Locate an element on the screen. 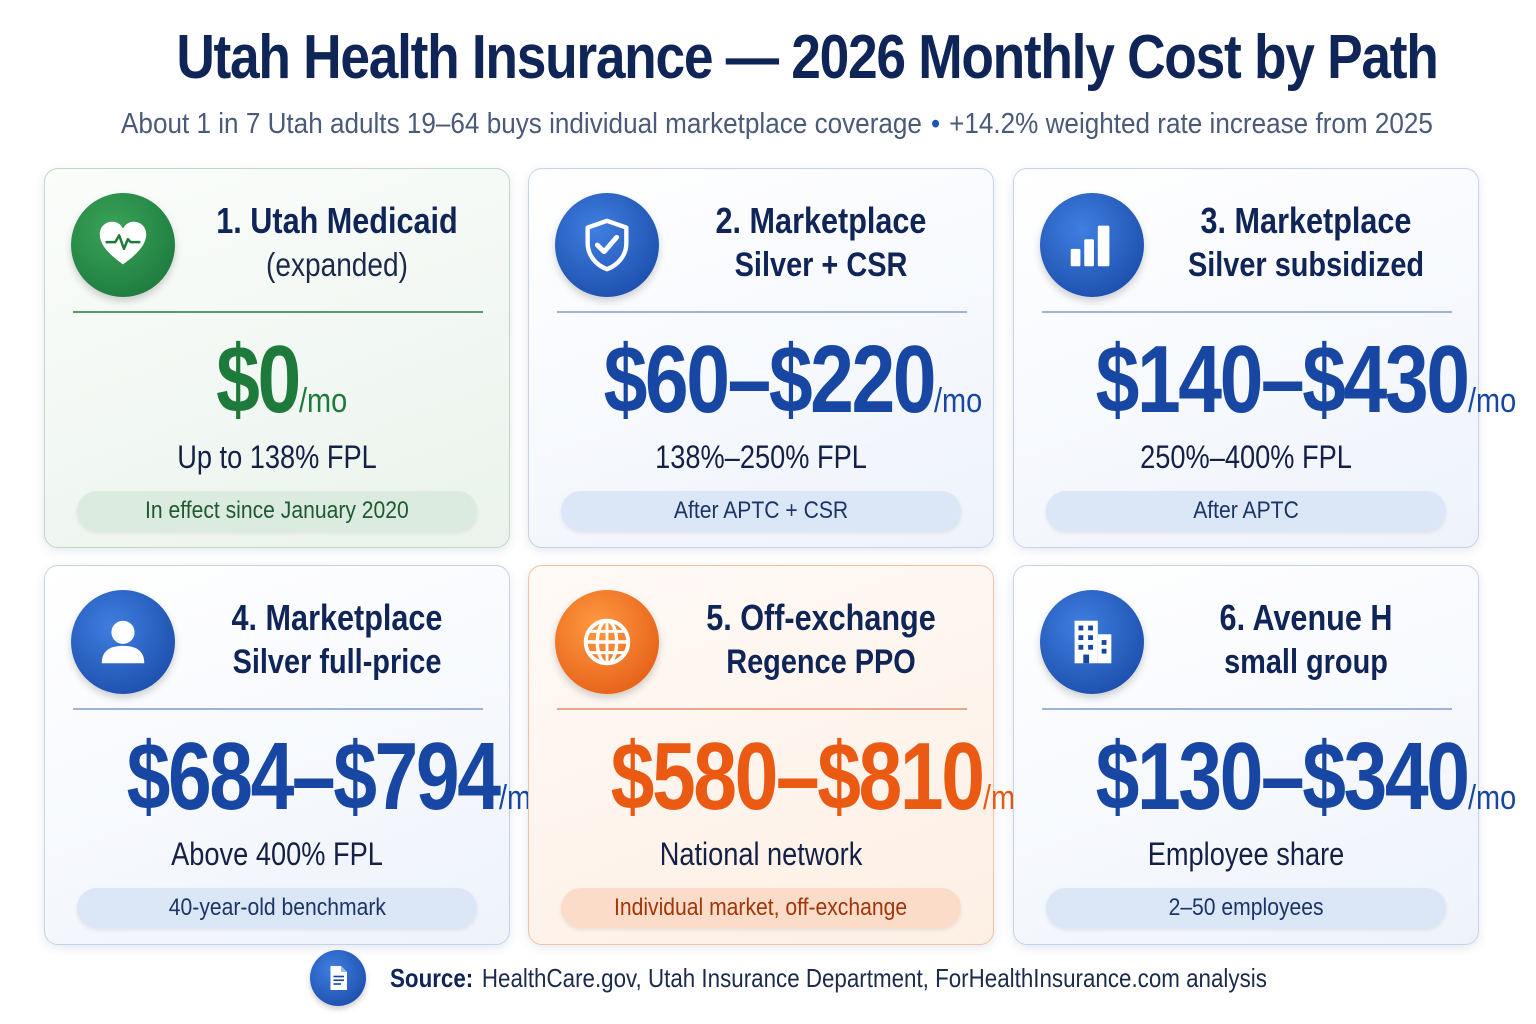  card-title: 1. Utah Medicaid (expanded) is located at coordinates (336, 243).